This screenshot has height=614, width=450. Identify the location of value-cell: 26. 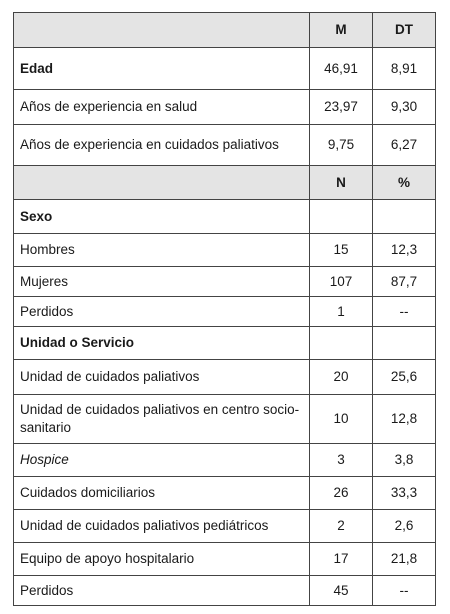
(341, 493).